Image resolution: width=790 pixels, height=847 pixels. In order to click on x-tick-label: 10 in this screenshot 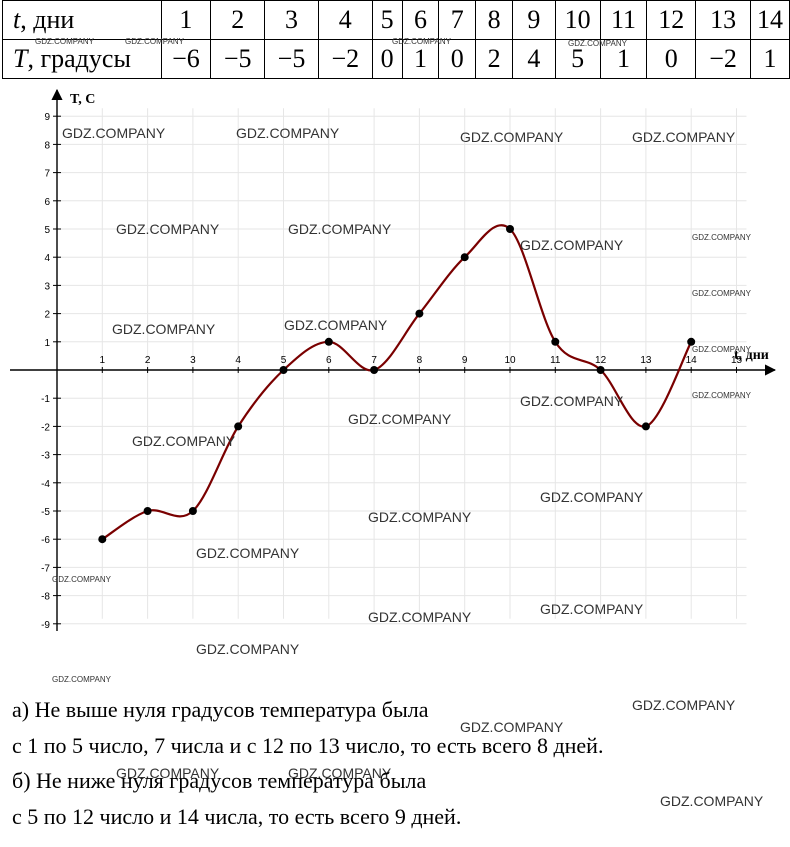, I will do `click(510, 360)`.